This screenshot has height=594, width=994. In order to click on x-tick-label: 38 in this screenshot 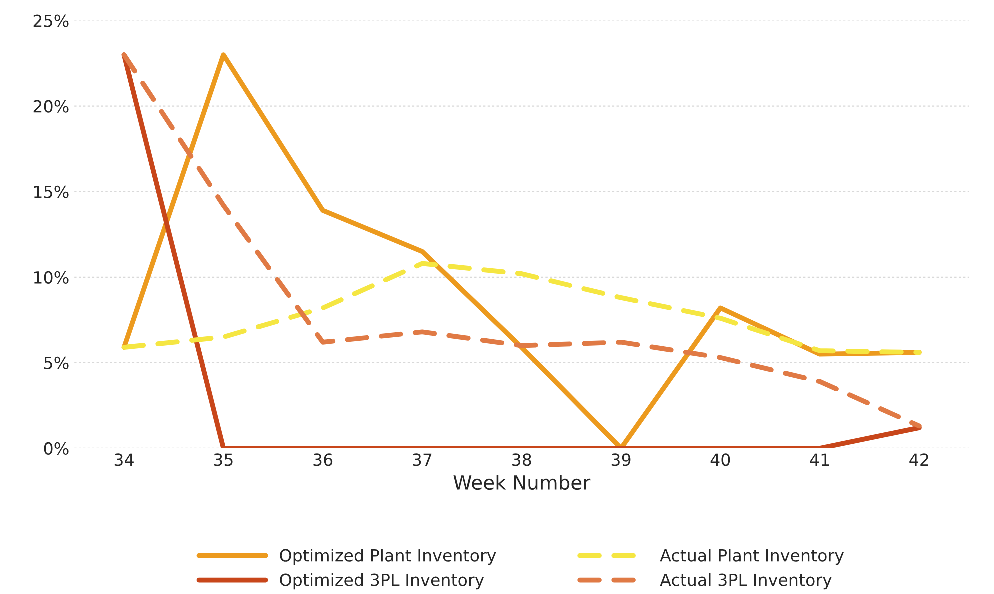, I will do `click(522, 460)`.